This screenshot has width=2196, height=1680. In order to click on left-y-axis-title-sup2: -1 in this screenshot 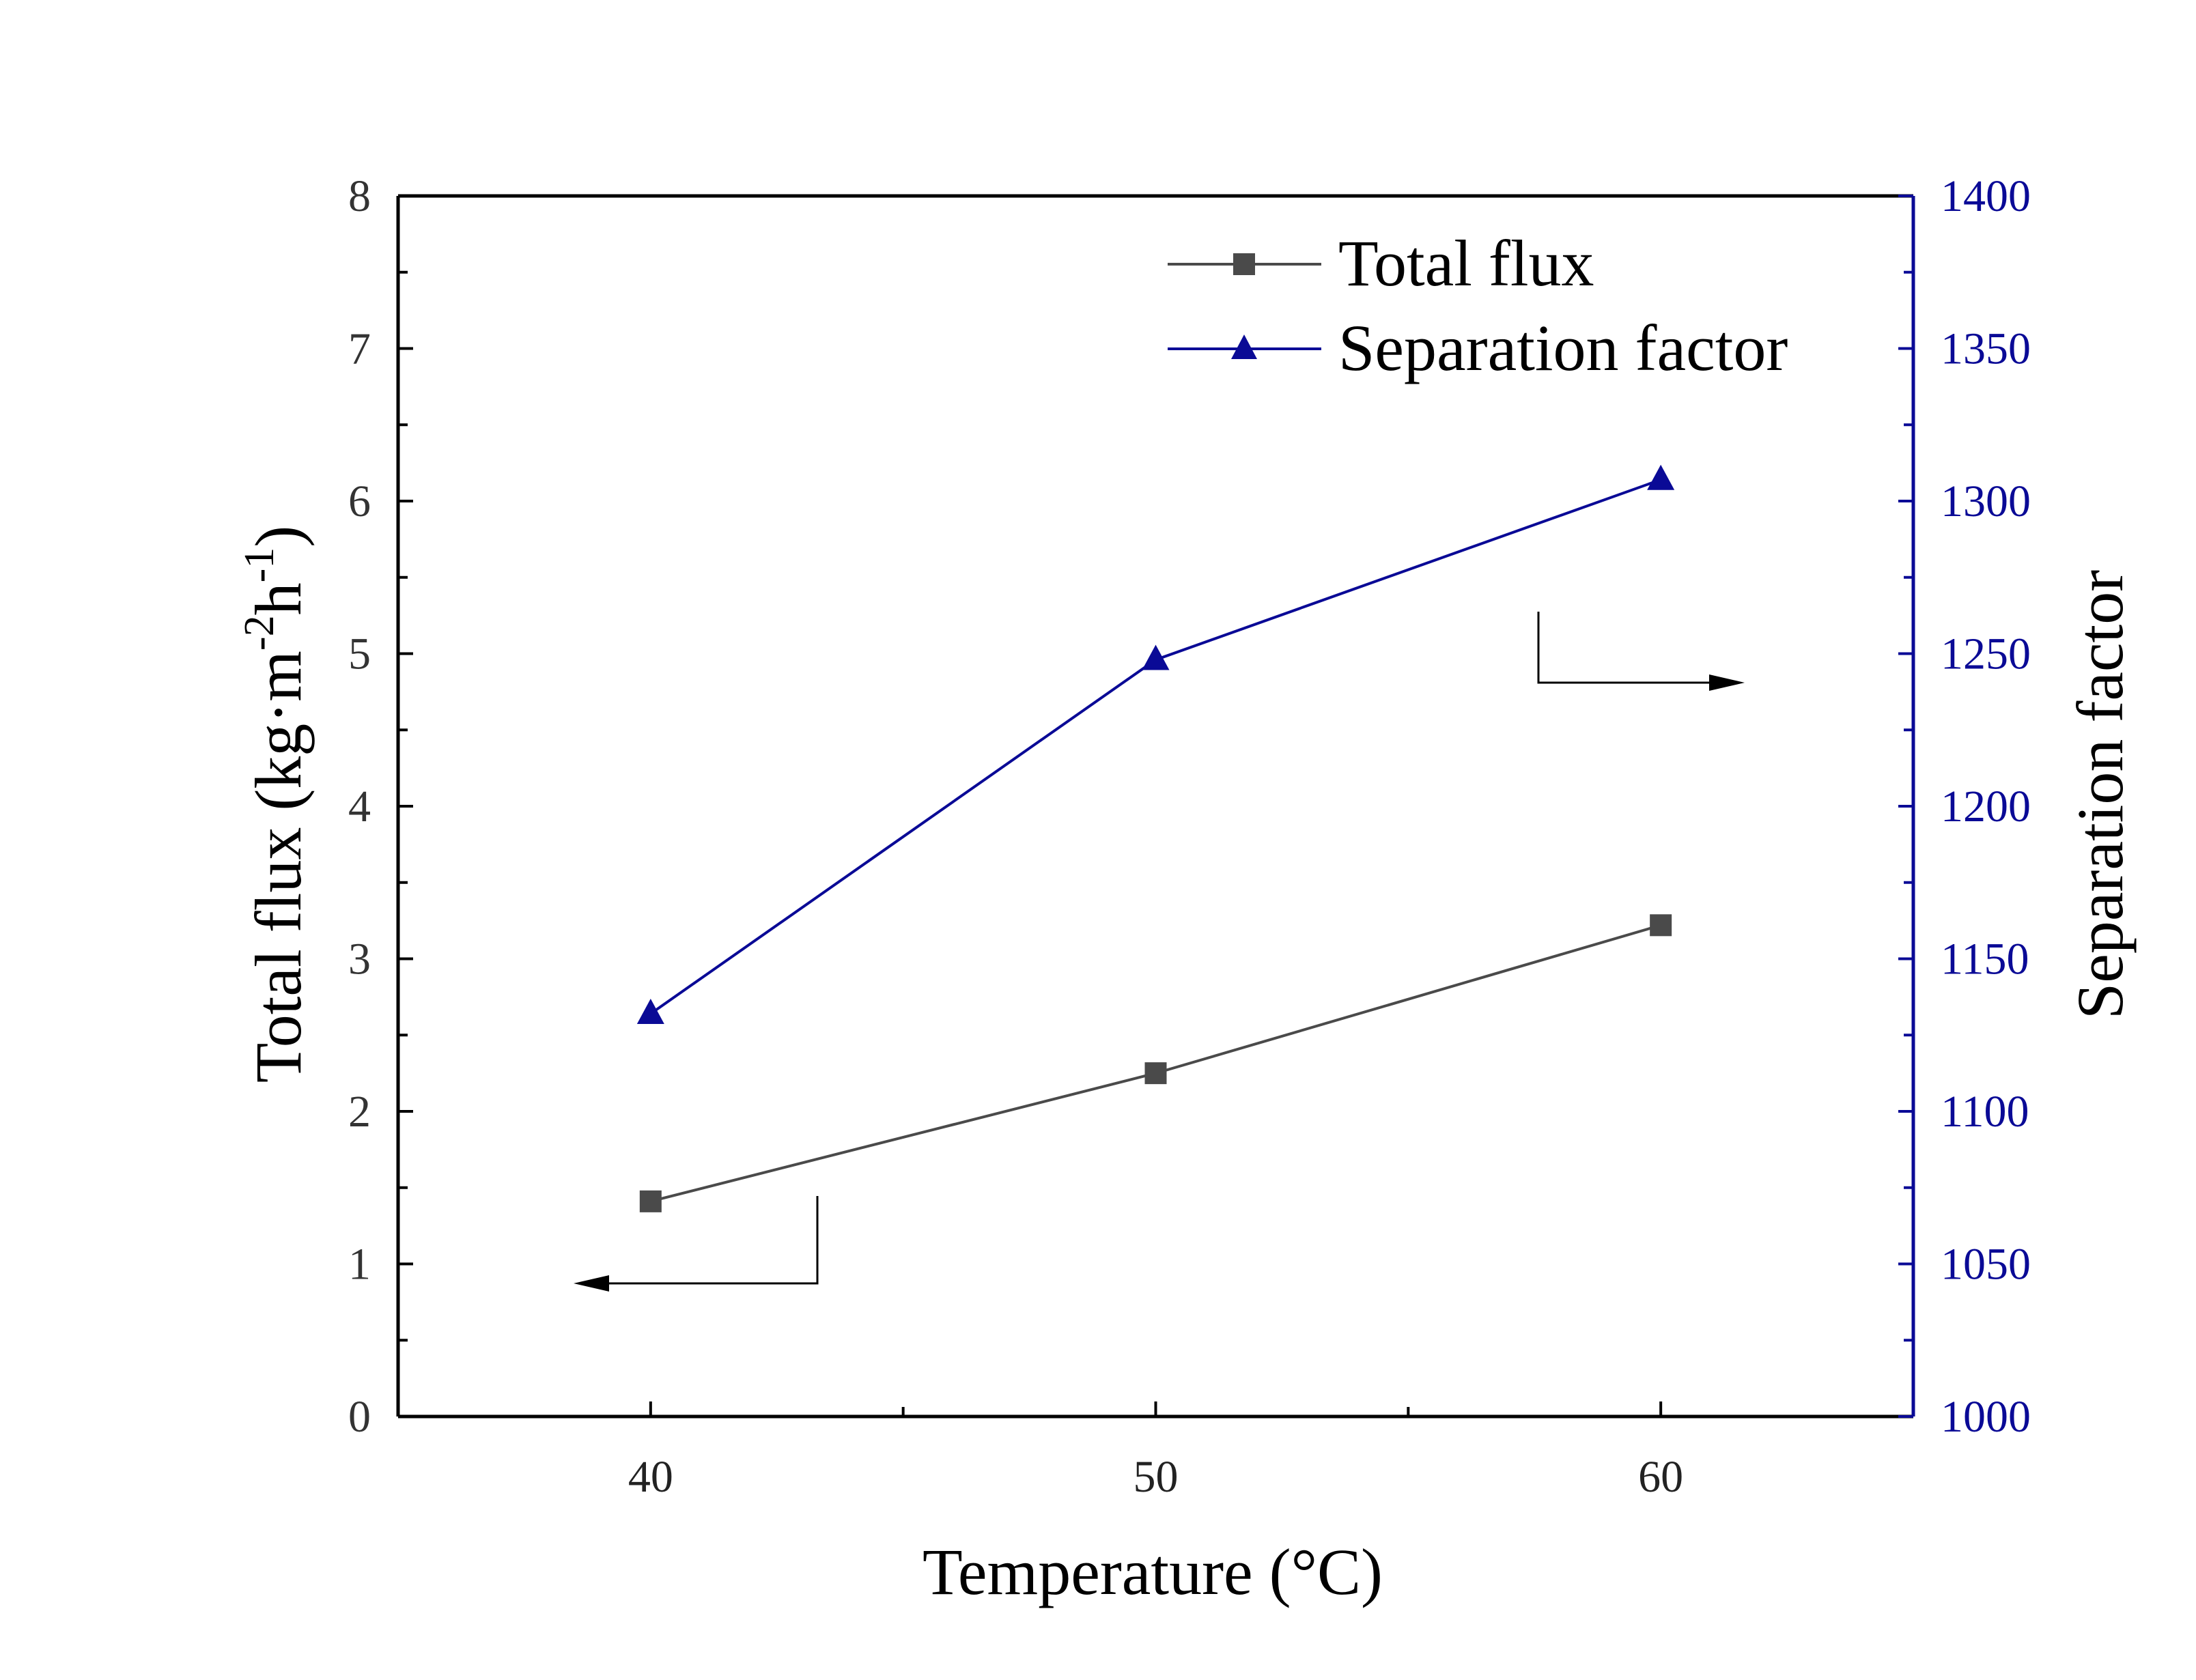, I will do `click(259, 565)`.